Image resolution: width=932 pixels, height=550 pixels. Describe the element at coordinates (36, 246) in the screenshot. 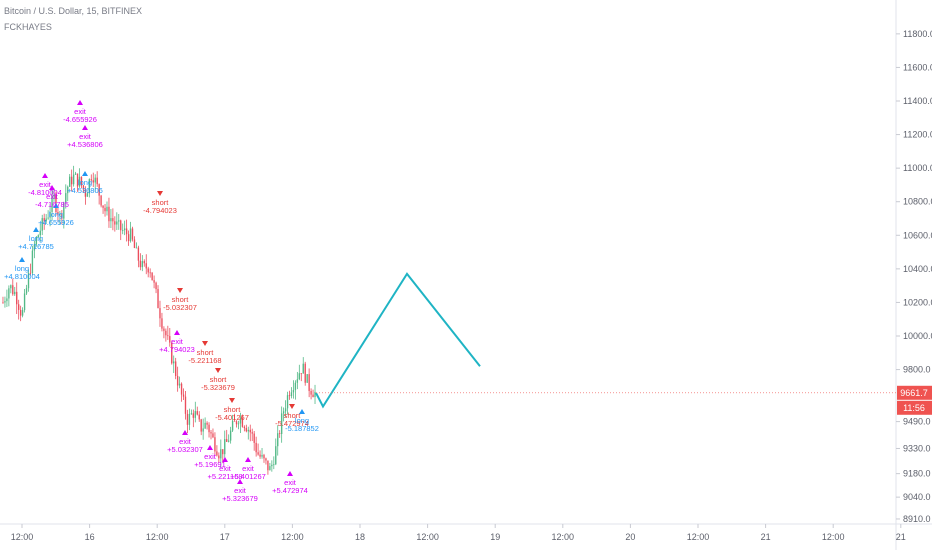

I see `svg-text: +4.716785` at that location.